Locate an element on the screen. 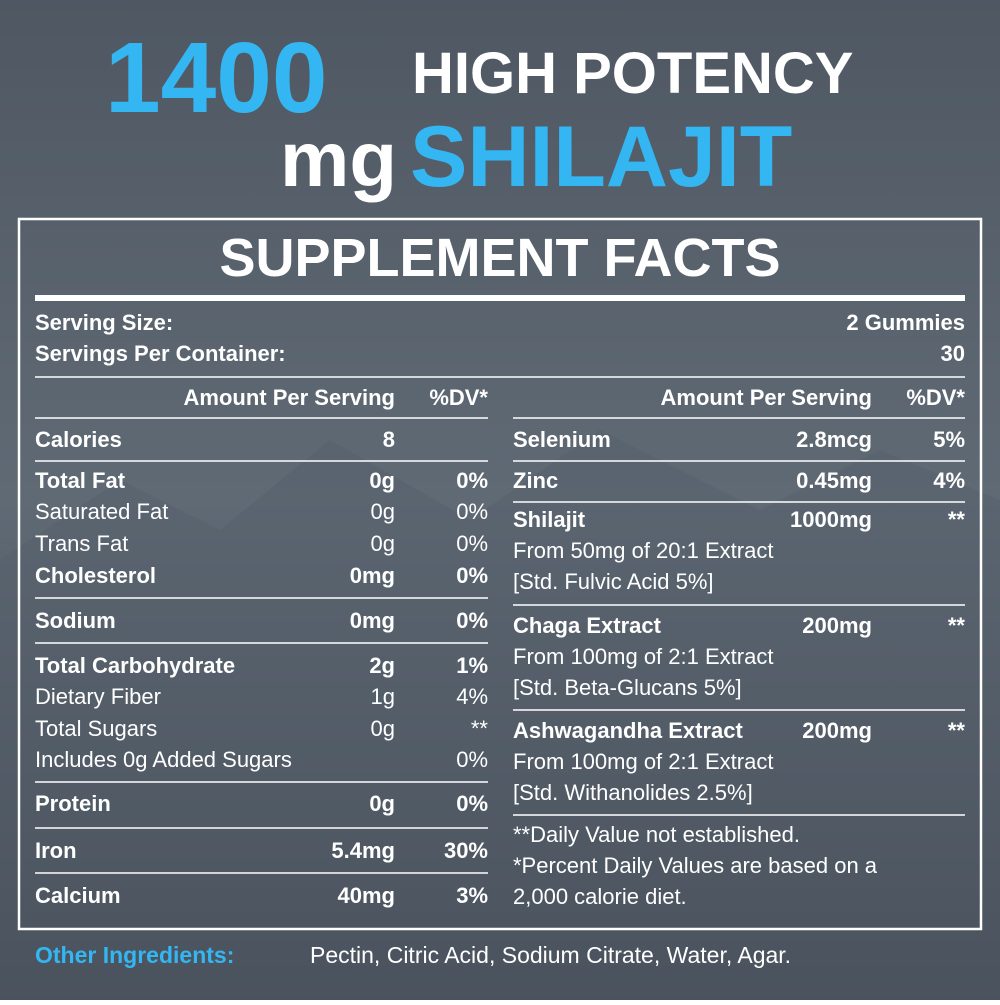 Image resolution: width=1000 pixels, height=1005 pixels. nutrient-amount: 2g is located at coordinates (382, 665).